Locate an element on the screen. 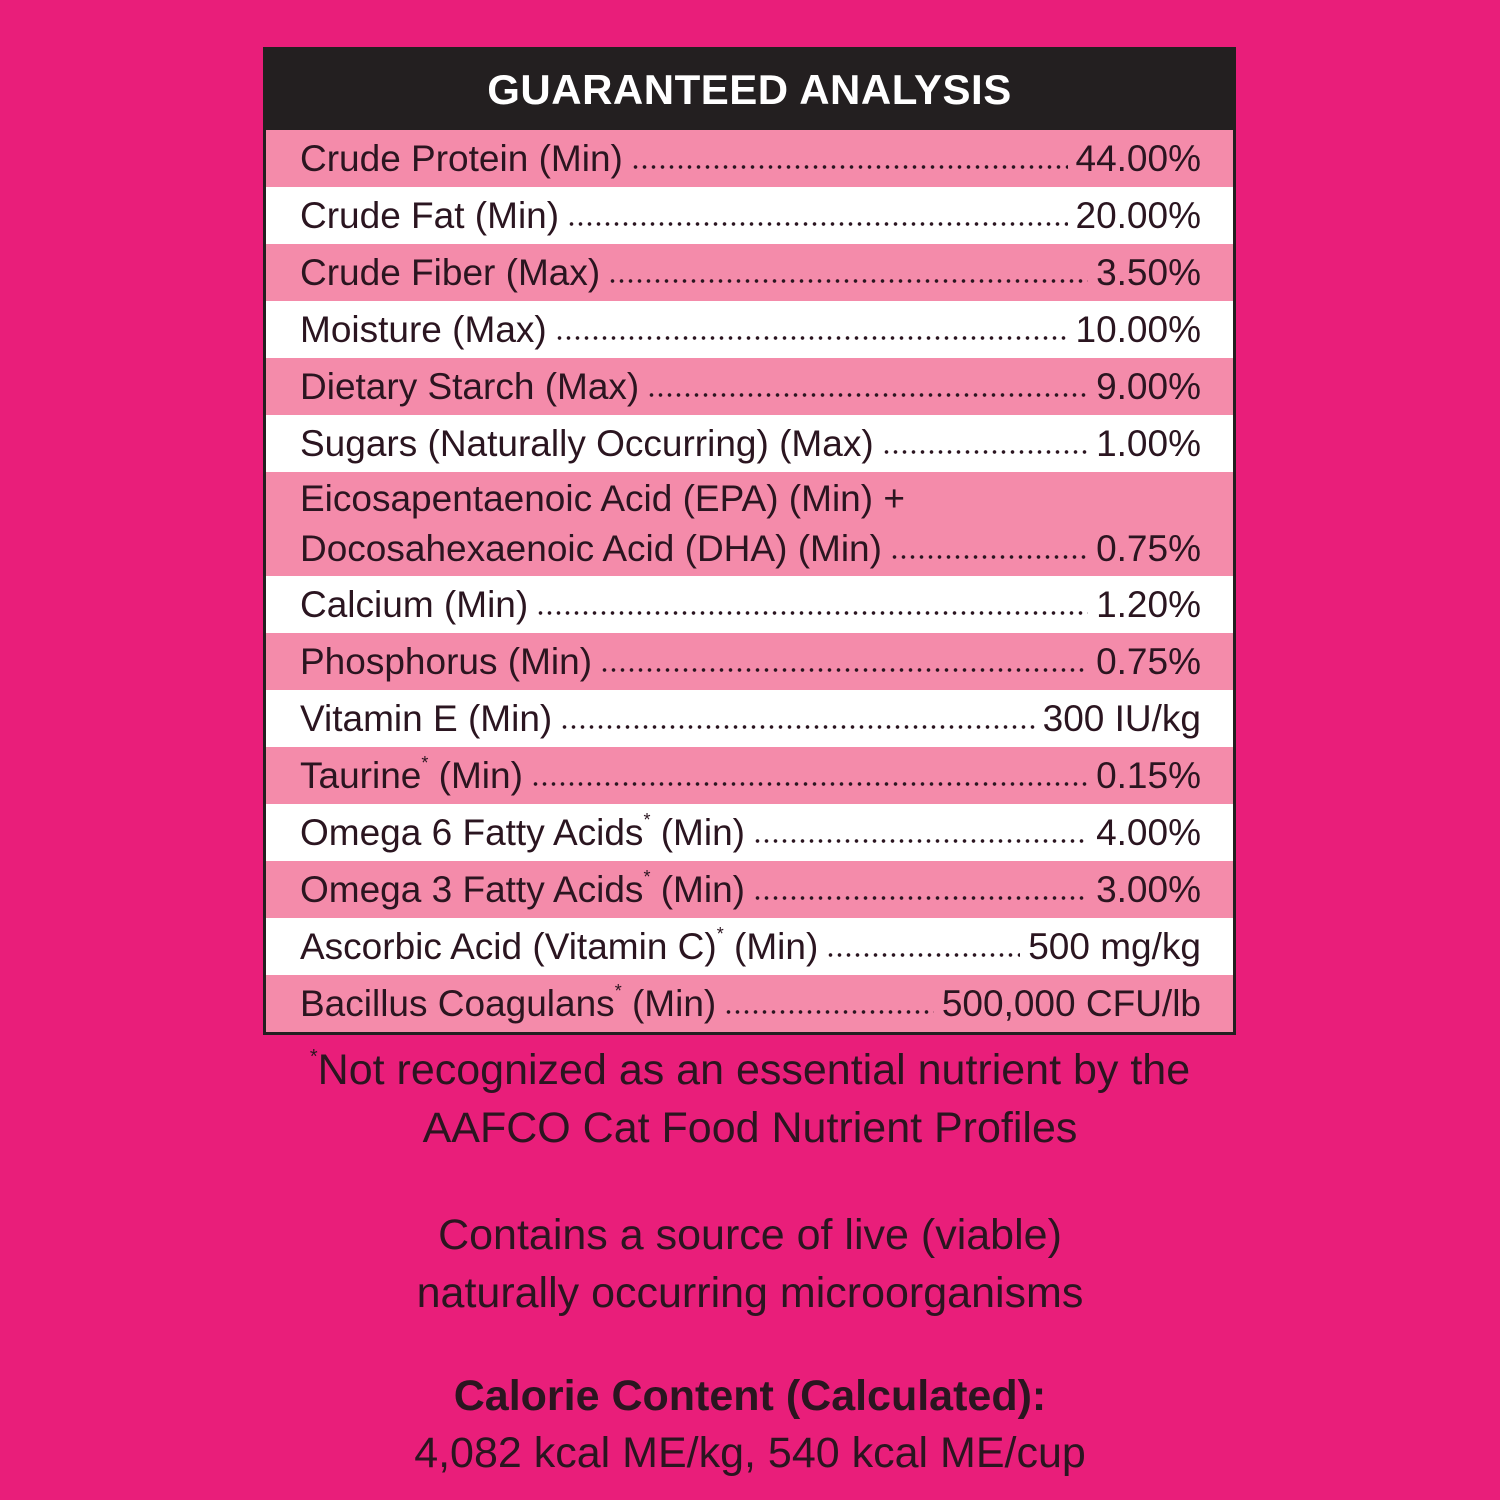 This screenshot has height=1500, width=1500. nutrient-label: Crude Fiber (Max) is located at coordinates (450, 273).